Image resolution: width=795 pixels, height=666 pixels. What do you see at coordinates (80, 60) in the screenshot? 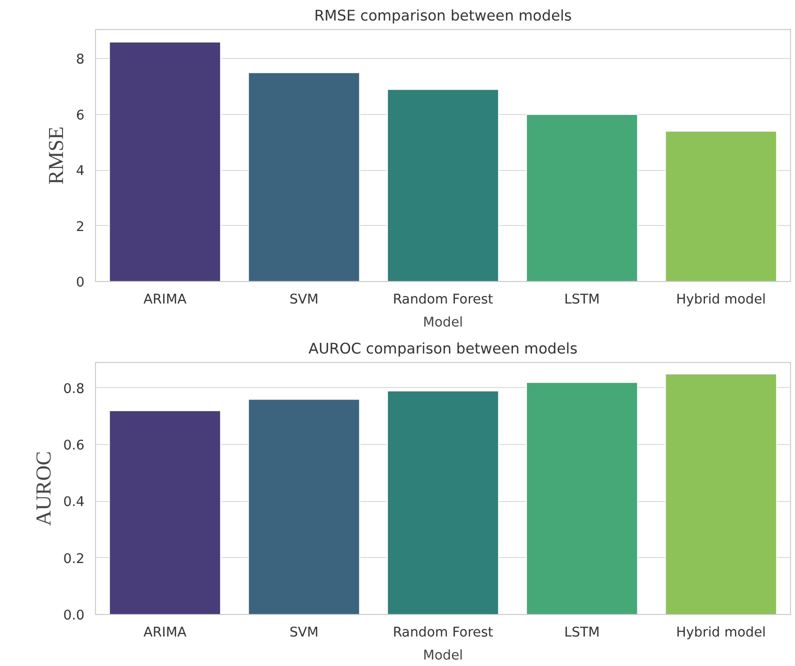
I see `y-tick-label: 8` at bounding box center [80, 60].